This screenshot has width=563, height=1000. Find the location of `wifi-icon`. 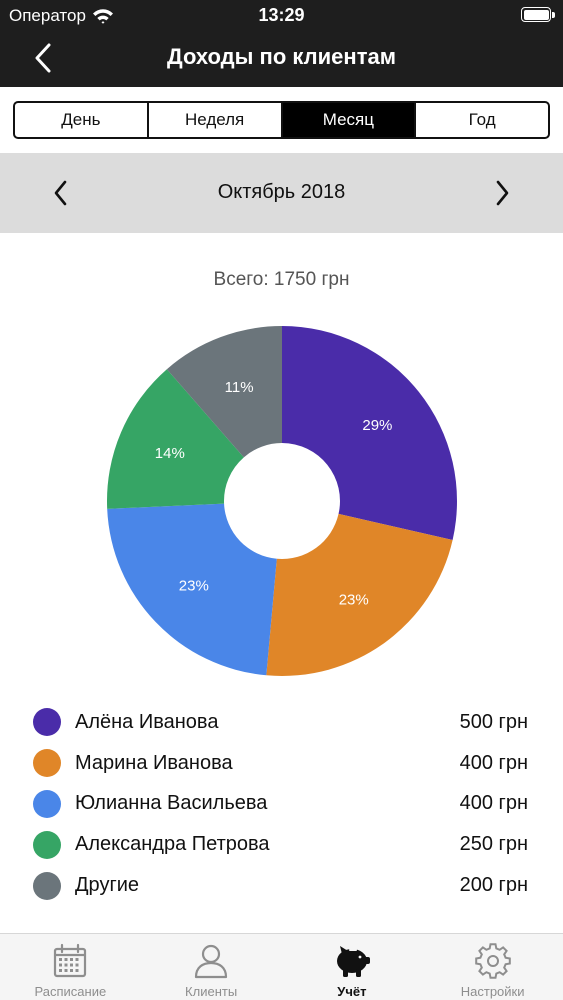

wifi-icon is located at coordinates (102, 16).